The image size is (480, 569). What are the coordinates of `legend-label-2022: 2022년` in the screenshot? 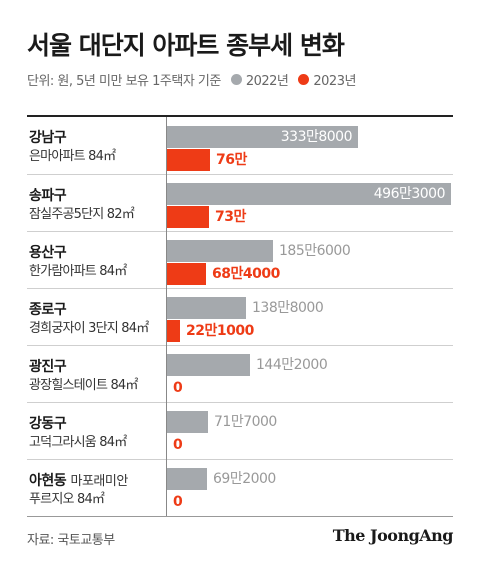 It's located at (267, 81).